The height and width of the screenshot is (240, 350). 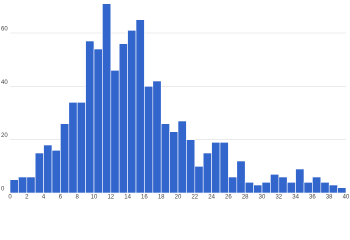 I want to click on x-tick-label: 0, so click(x=10, y=197).